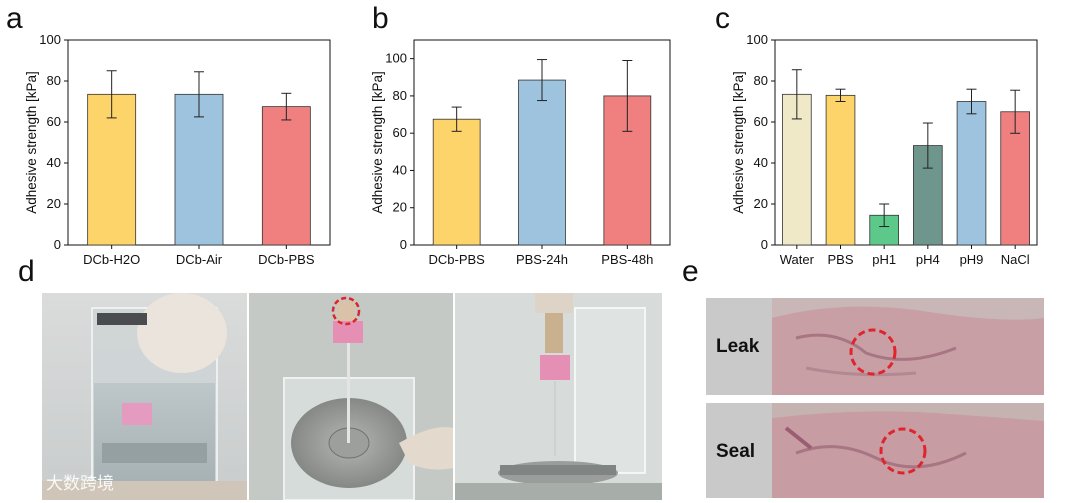  Describe the element at coordinates (144, 396) in the screenshot. I see `photo-beaker-underwater` at that location.